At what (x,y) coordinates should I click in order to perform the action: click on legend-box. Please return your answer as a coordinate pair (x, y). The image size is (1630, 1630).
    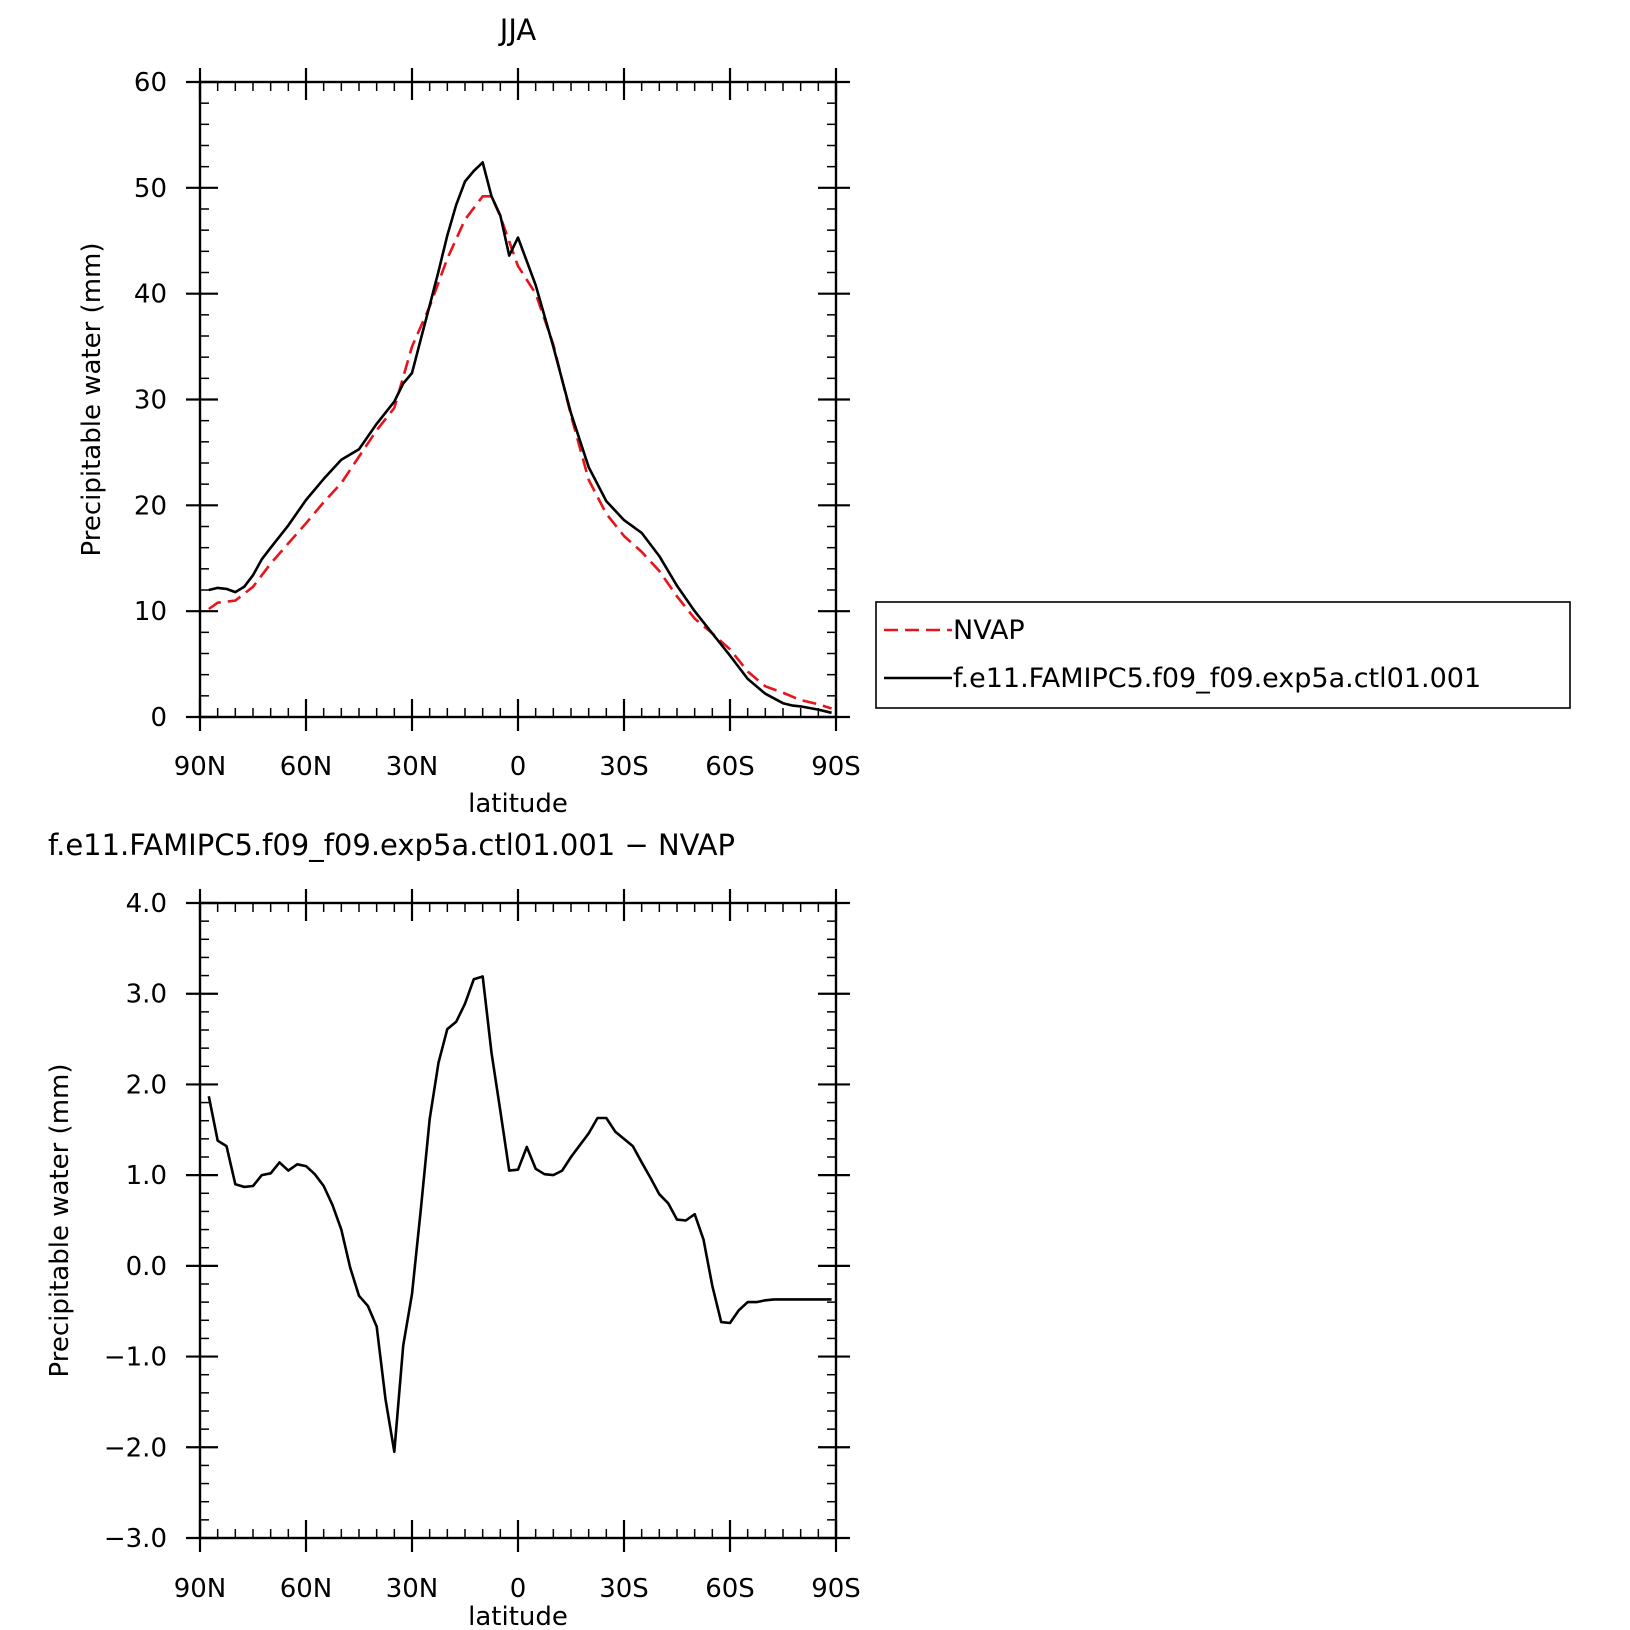
    Looking at the image, I should click on (1223, 655).